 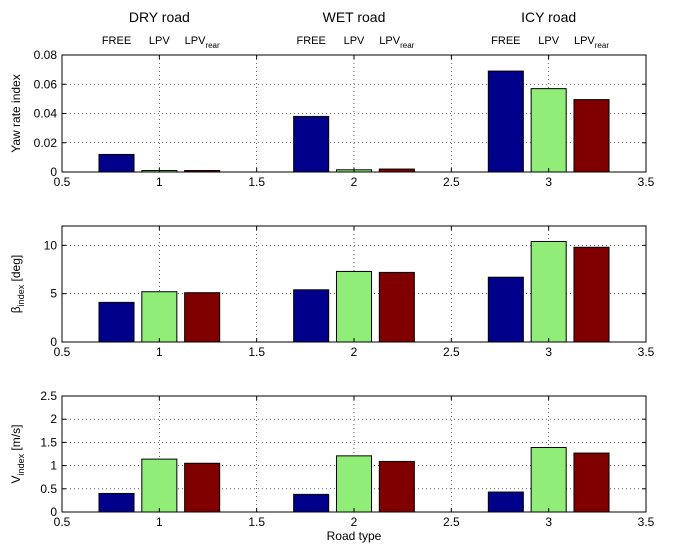 I want to click on y-tick-label: 0.04, so click(x=46, y=114).